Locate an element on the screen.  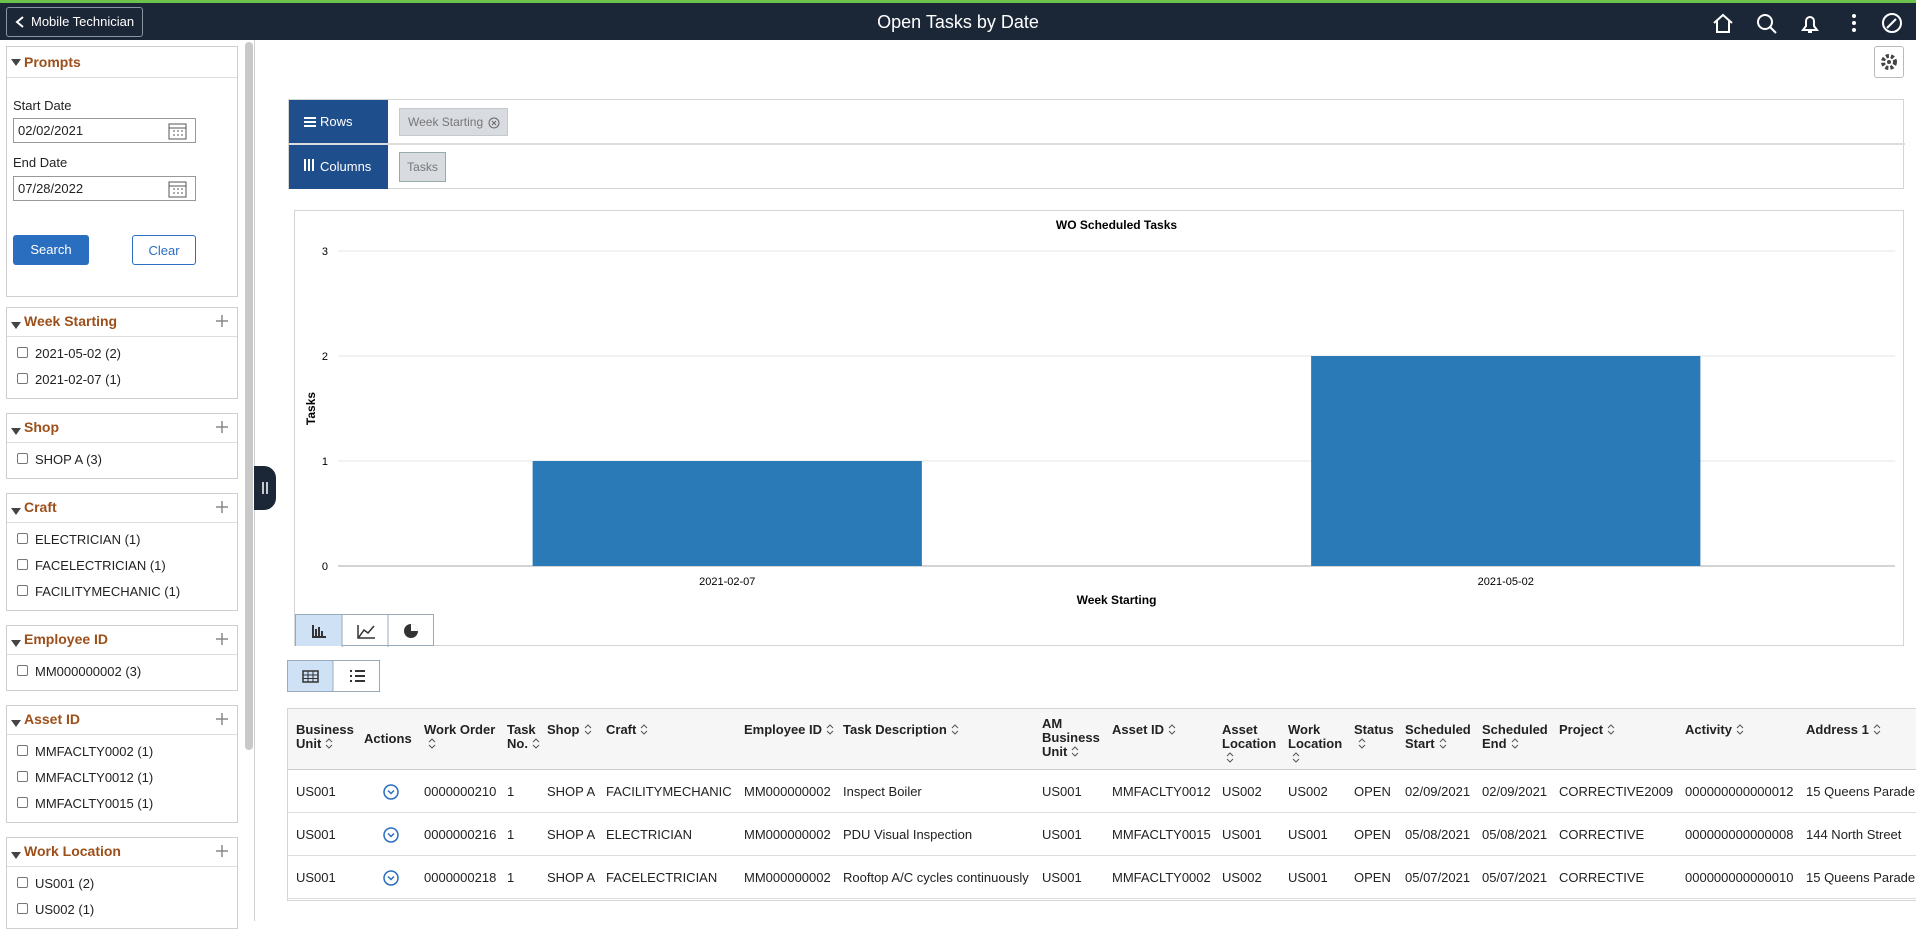
table-cell: ELECTRICIAN is located at coordinates (649, 834).